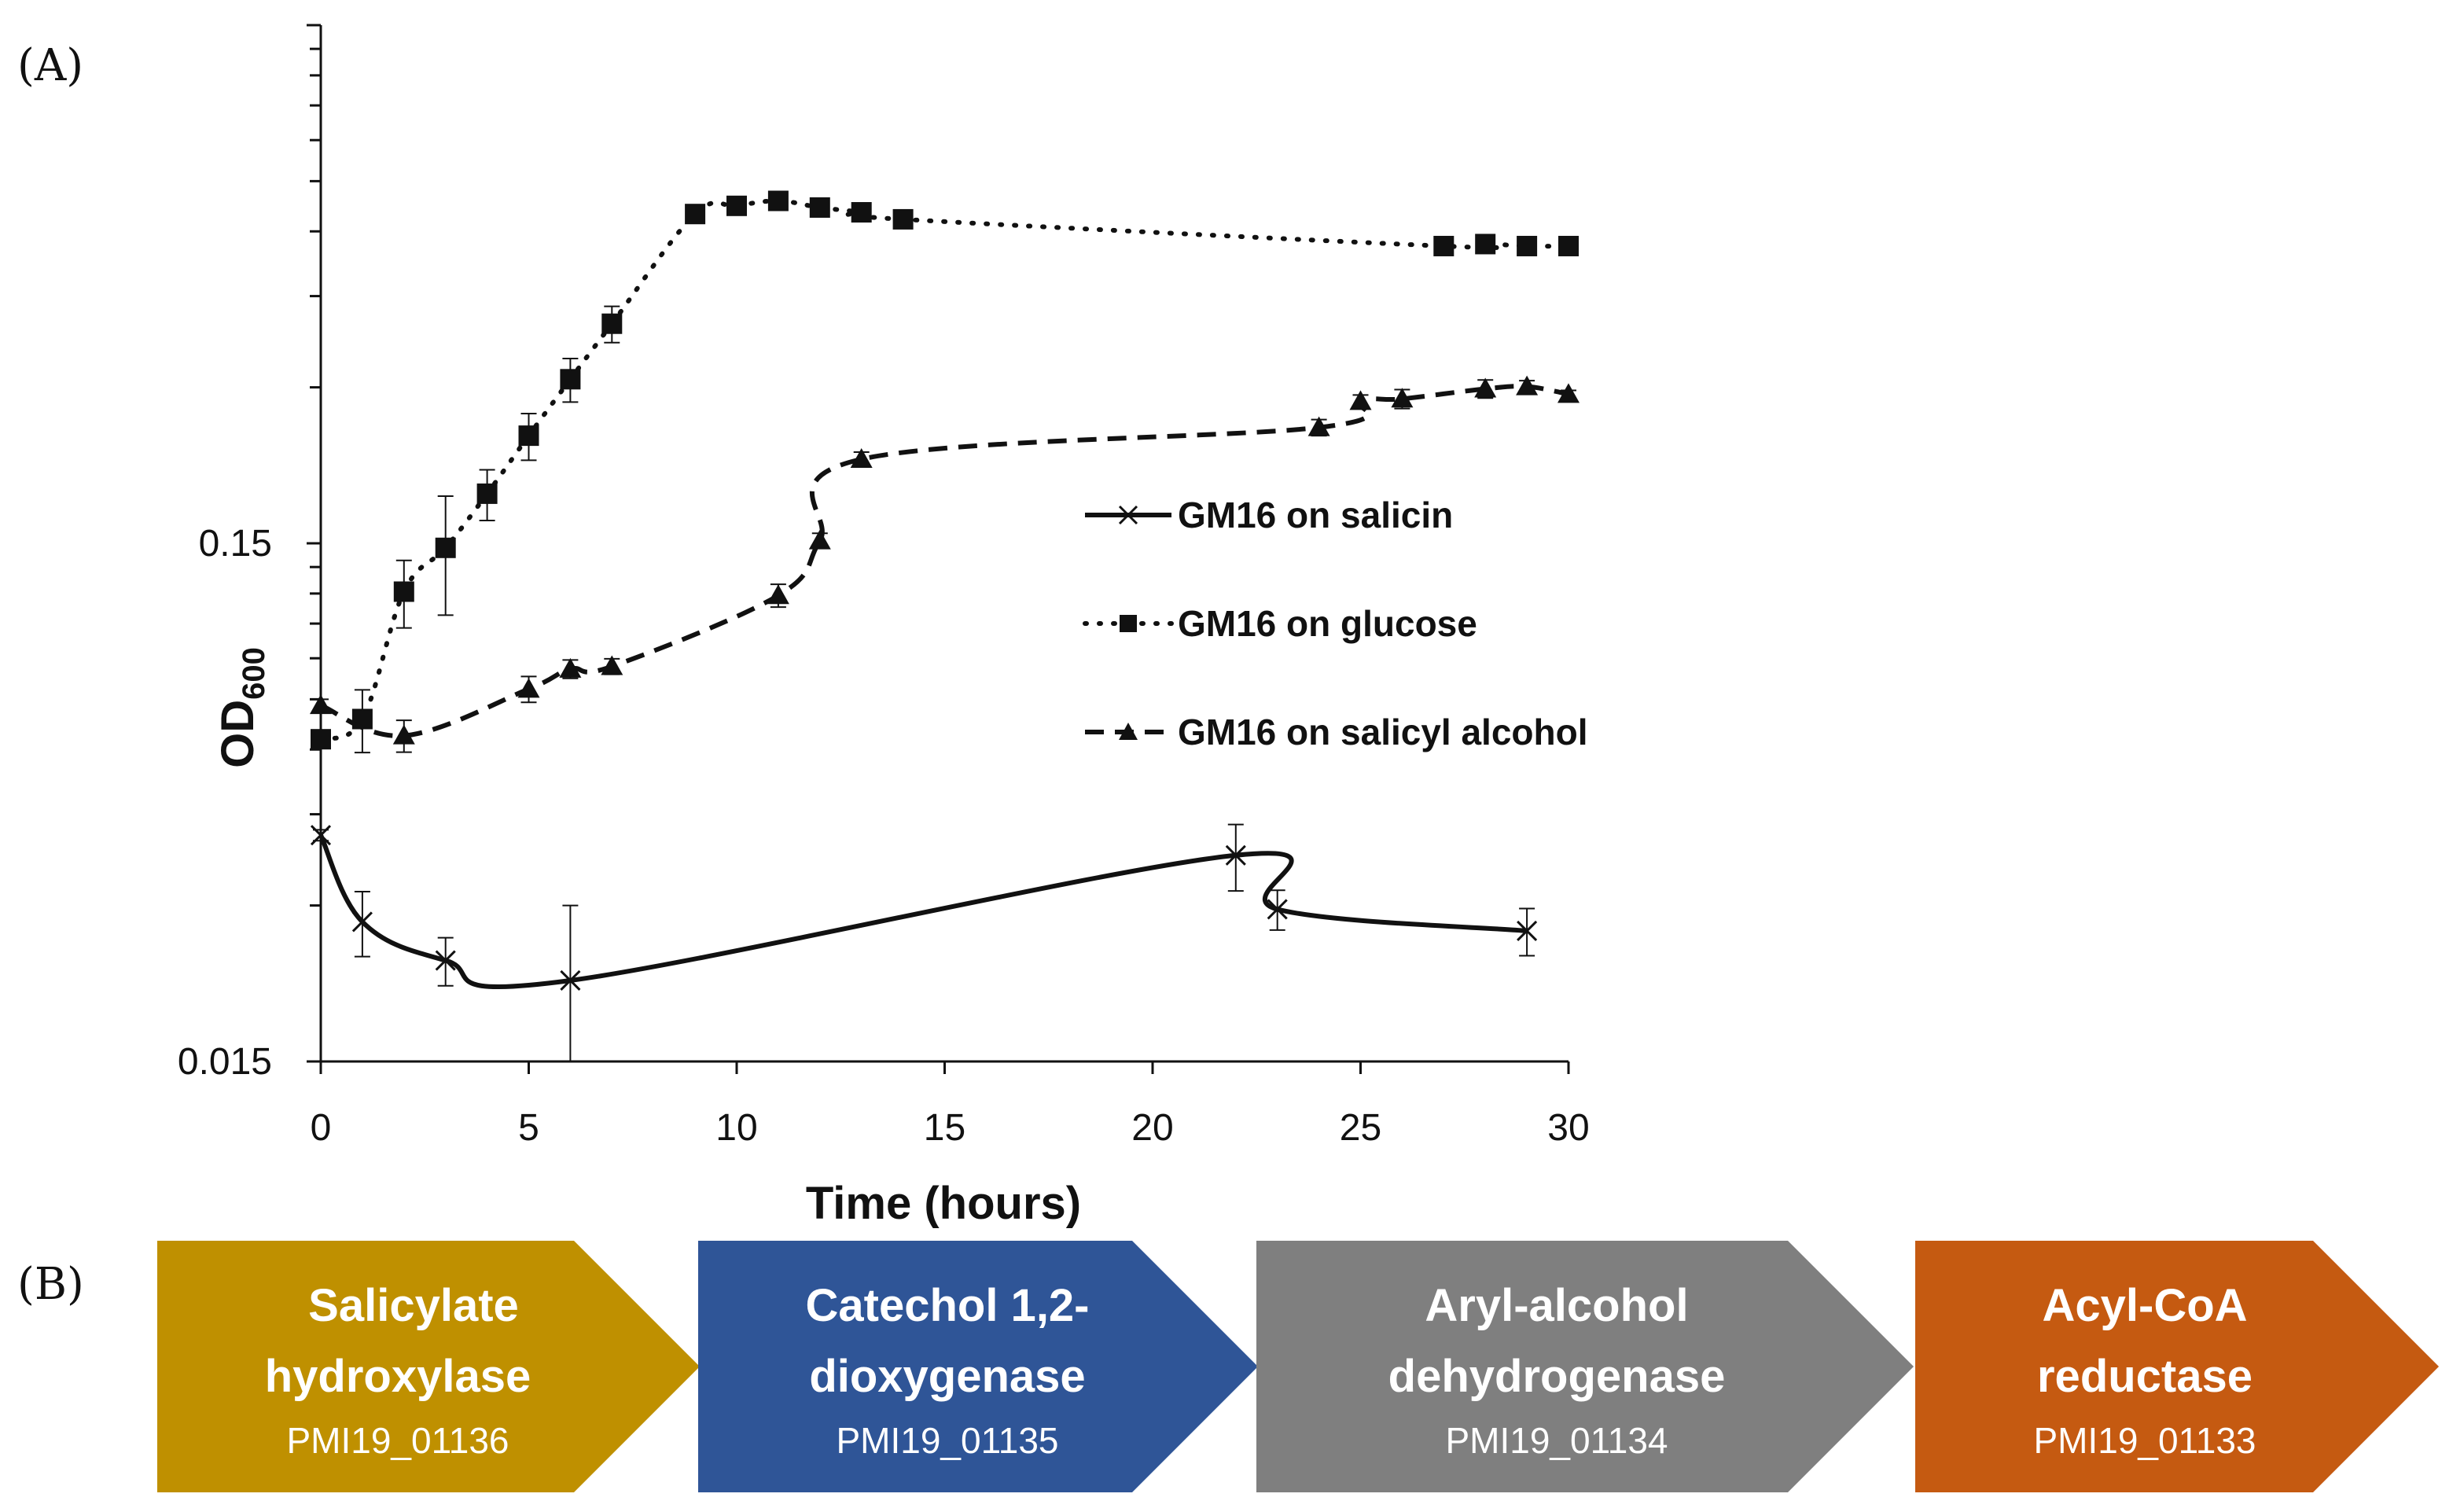 Image resolution: width=2453 pixels, height=1512 pixels. Describe the element at coordinates (944, 1128) in the screenshot. I see `x-tick-label: 15` at that location.